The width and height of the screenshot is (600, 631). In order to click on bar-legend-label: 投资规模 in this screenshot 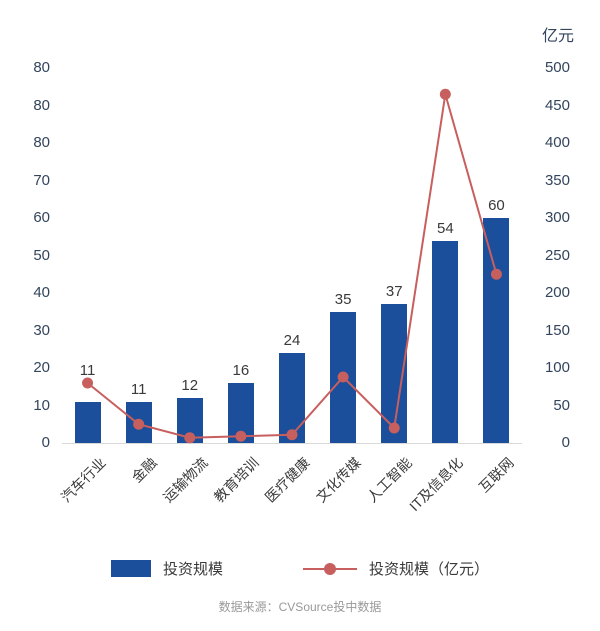, I will do `click(192, 569)`.